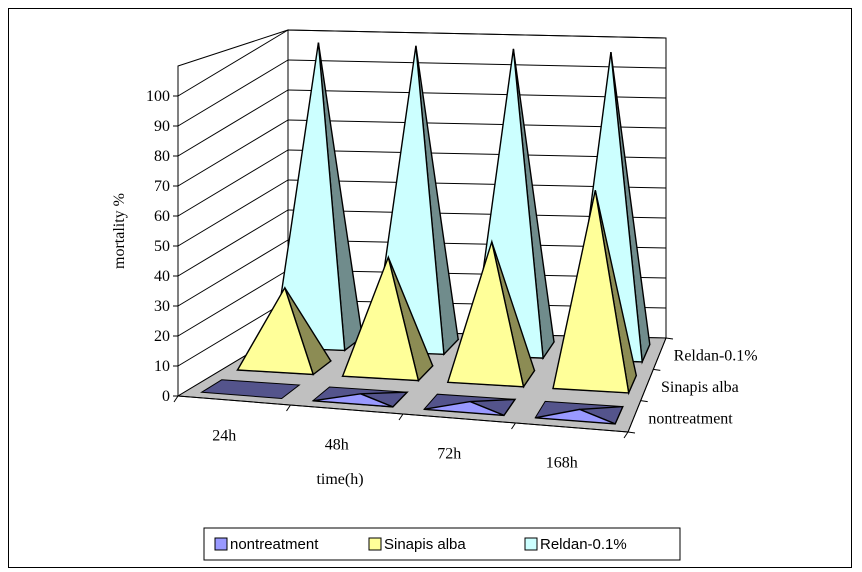 The width and height of the screenshot is (862, 572). Describe the element at coordinates (469, 405) in the screenshot. I see `pyramid-nontreatment-72h` at that location.